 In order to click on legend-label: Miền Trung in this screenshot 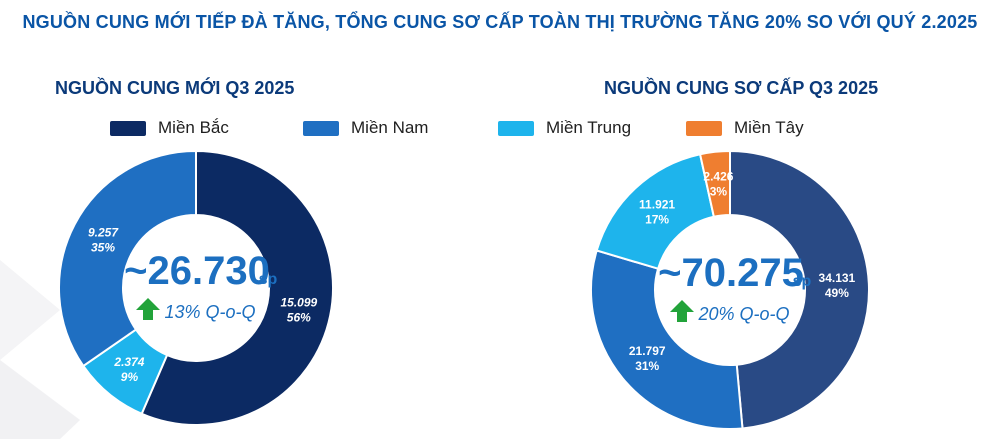, I will do `click(589, 127)`.